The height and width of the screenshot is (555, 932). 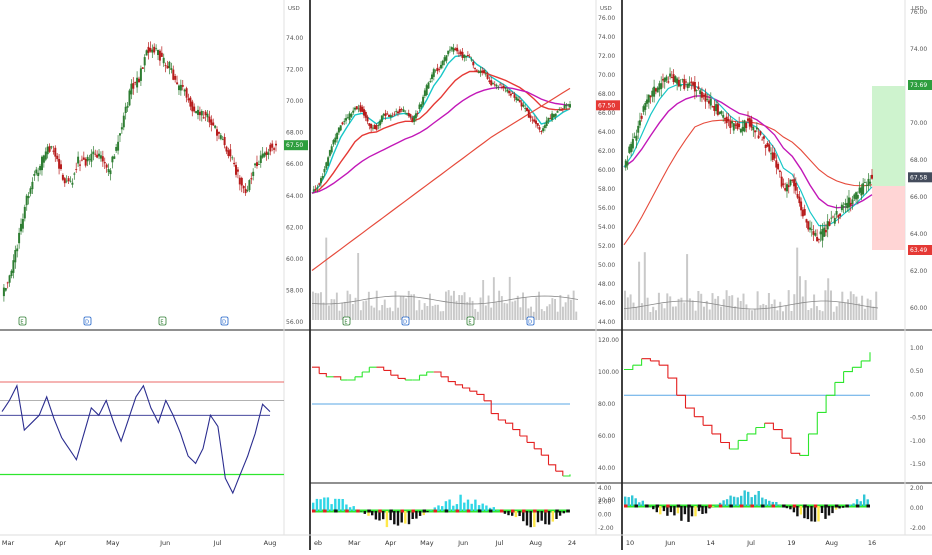 What do you see at coordinates (606, 75) in the screenshot?
I see `price-tick-label: 70.00` at bounding box center [606, 75].